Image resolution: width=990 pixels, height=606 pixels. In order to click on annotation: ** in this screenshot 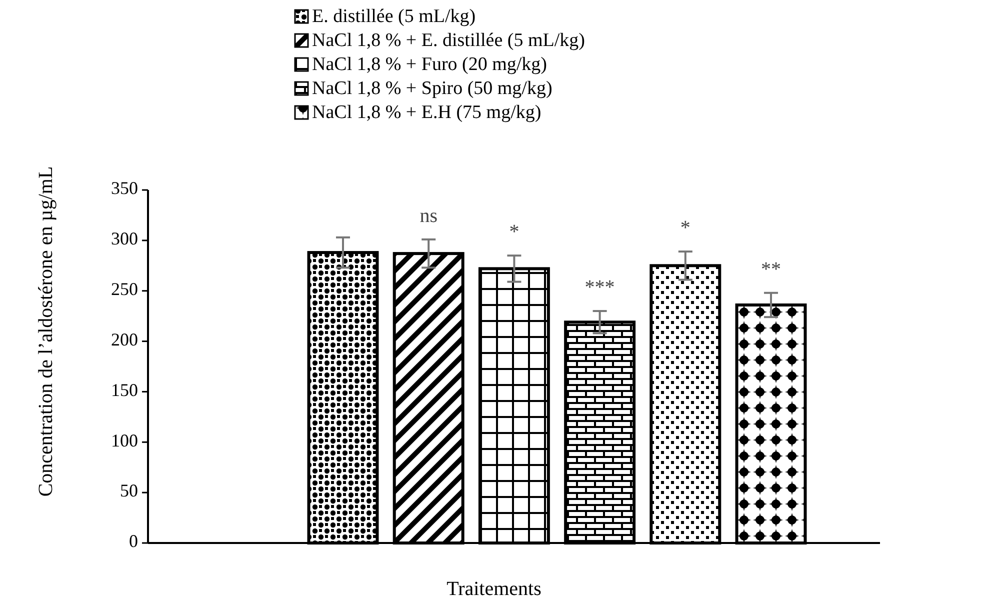, I will do `click(771, 269)`.